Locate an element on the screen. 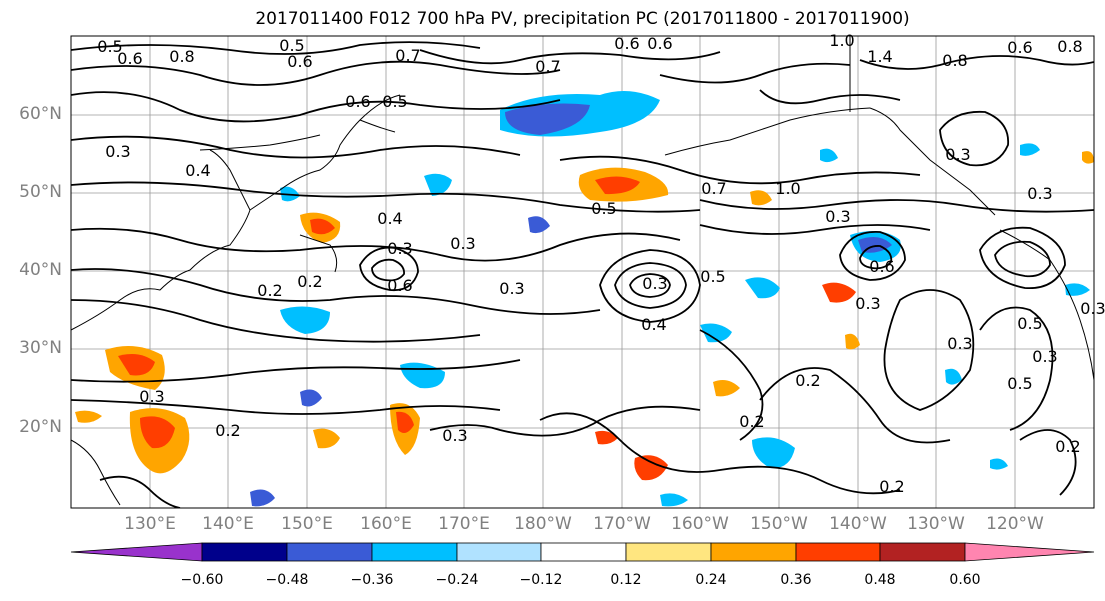 The width and height of the screenshot is (1105, 601). lon-label-180w: 180°W is located at coordinates (543, 524).